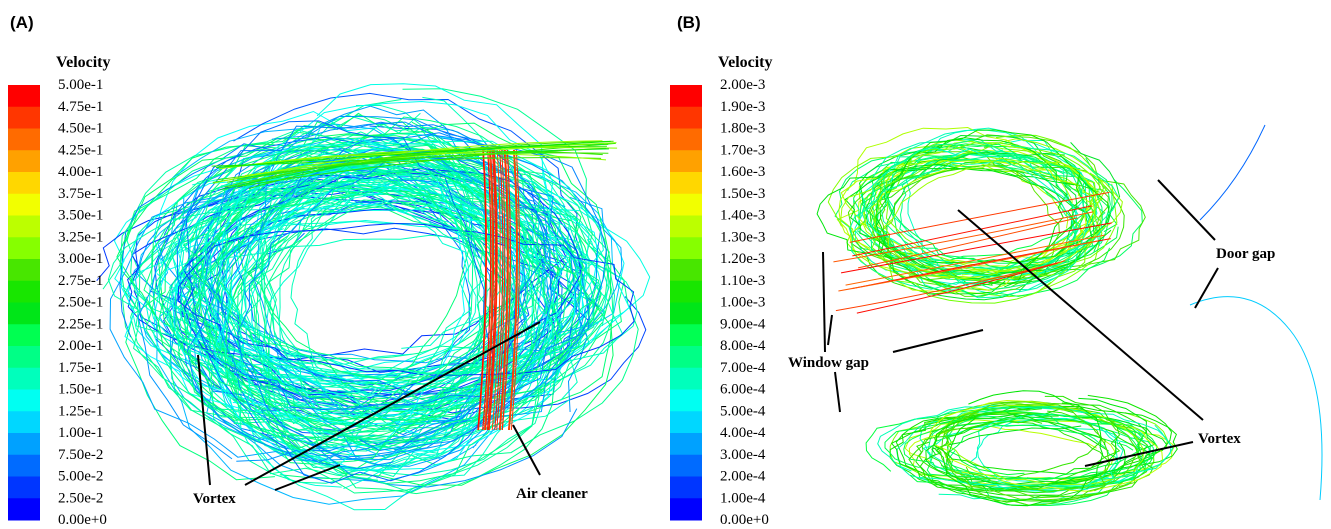  What do you see at coordinates (743, 346) in the screenshot?
I see `legend-label: 8.00e-4` at bounding box center [743, 346].